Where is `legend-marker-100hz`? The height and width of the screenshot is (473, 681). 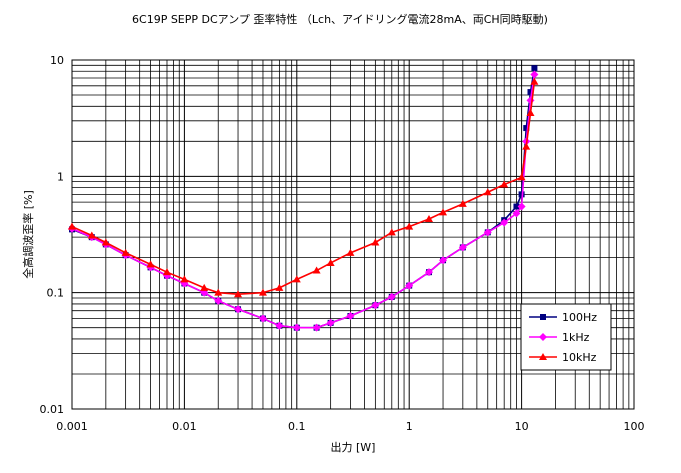
legend-marker-100hz is located at coordinates (543, 317).